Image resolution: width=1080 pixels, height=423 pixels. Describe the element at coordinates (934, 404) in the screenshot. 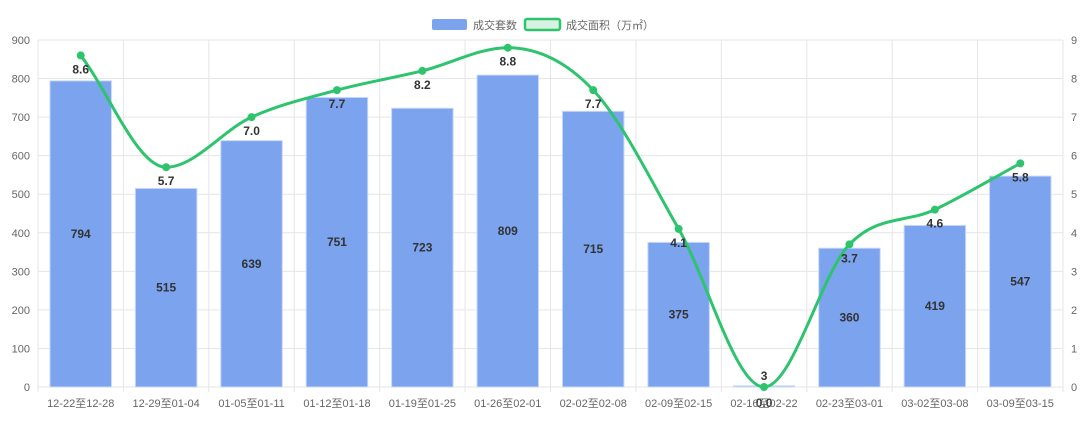

I see `x-tick-label: 03-02至03-08` at that location.